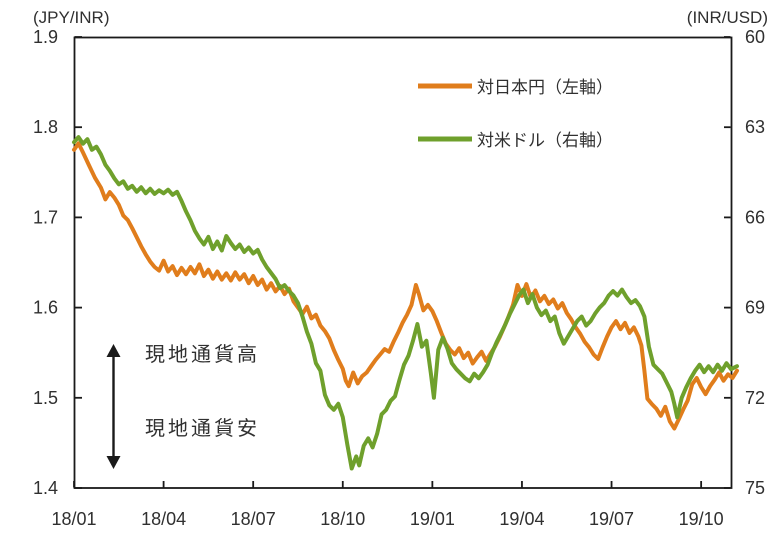 This screenshot has width=782, height=534. Describe the element at coordinates (521, 519) in the screenshot. I see `x-axis-tick-label: 19/04` at that location.